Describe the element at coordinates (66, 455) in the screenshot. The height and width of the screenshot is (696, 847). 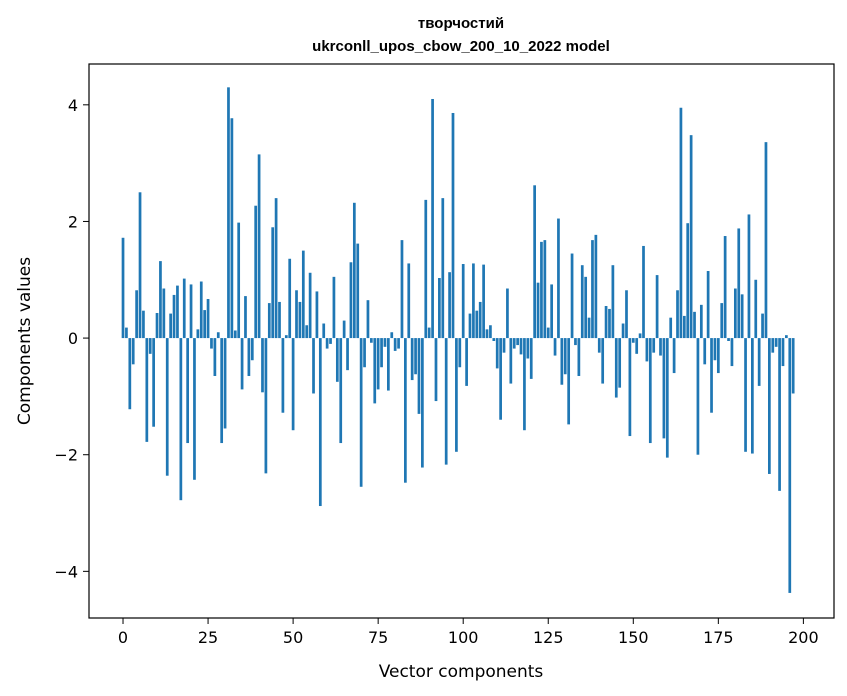
I see `y-tick-label-1: −2` at that location.